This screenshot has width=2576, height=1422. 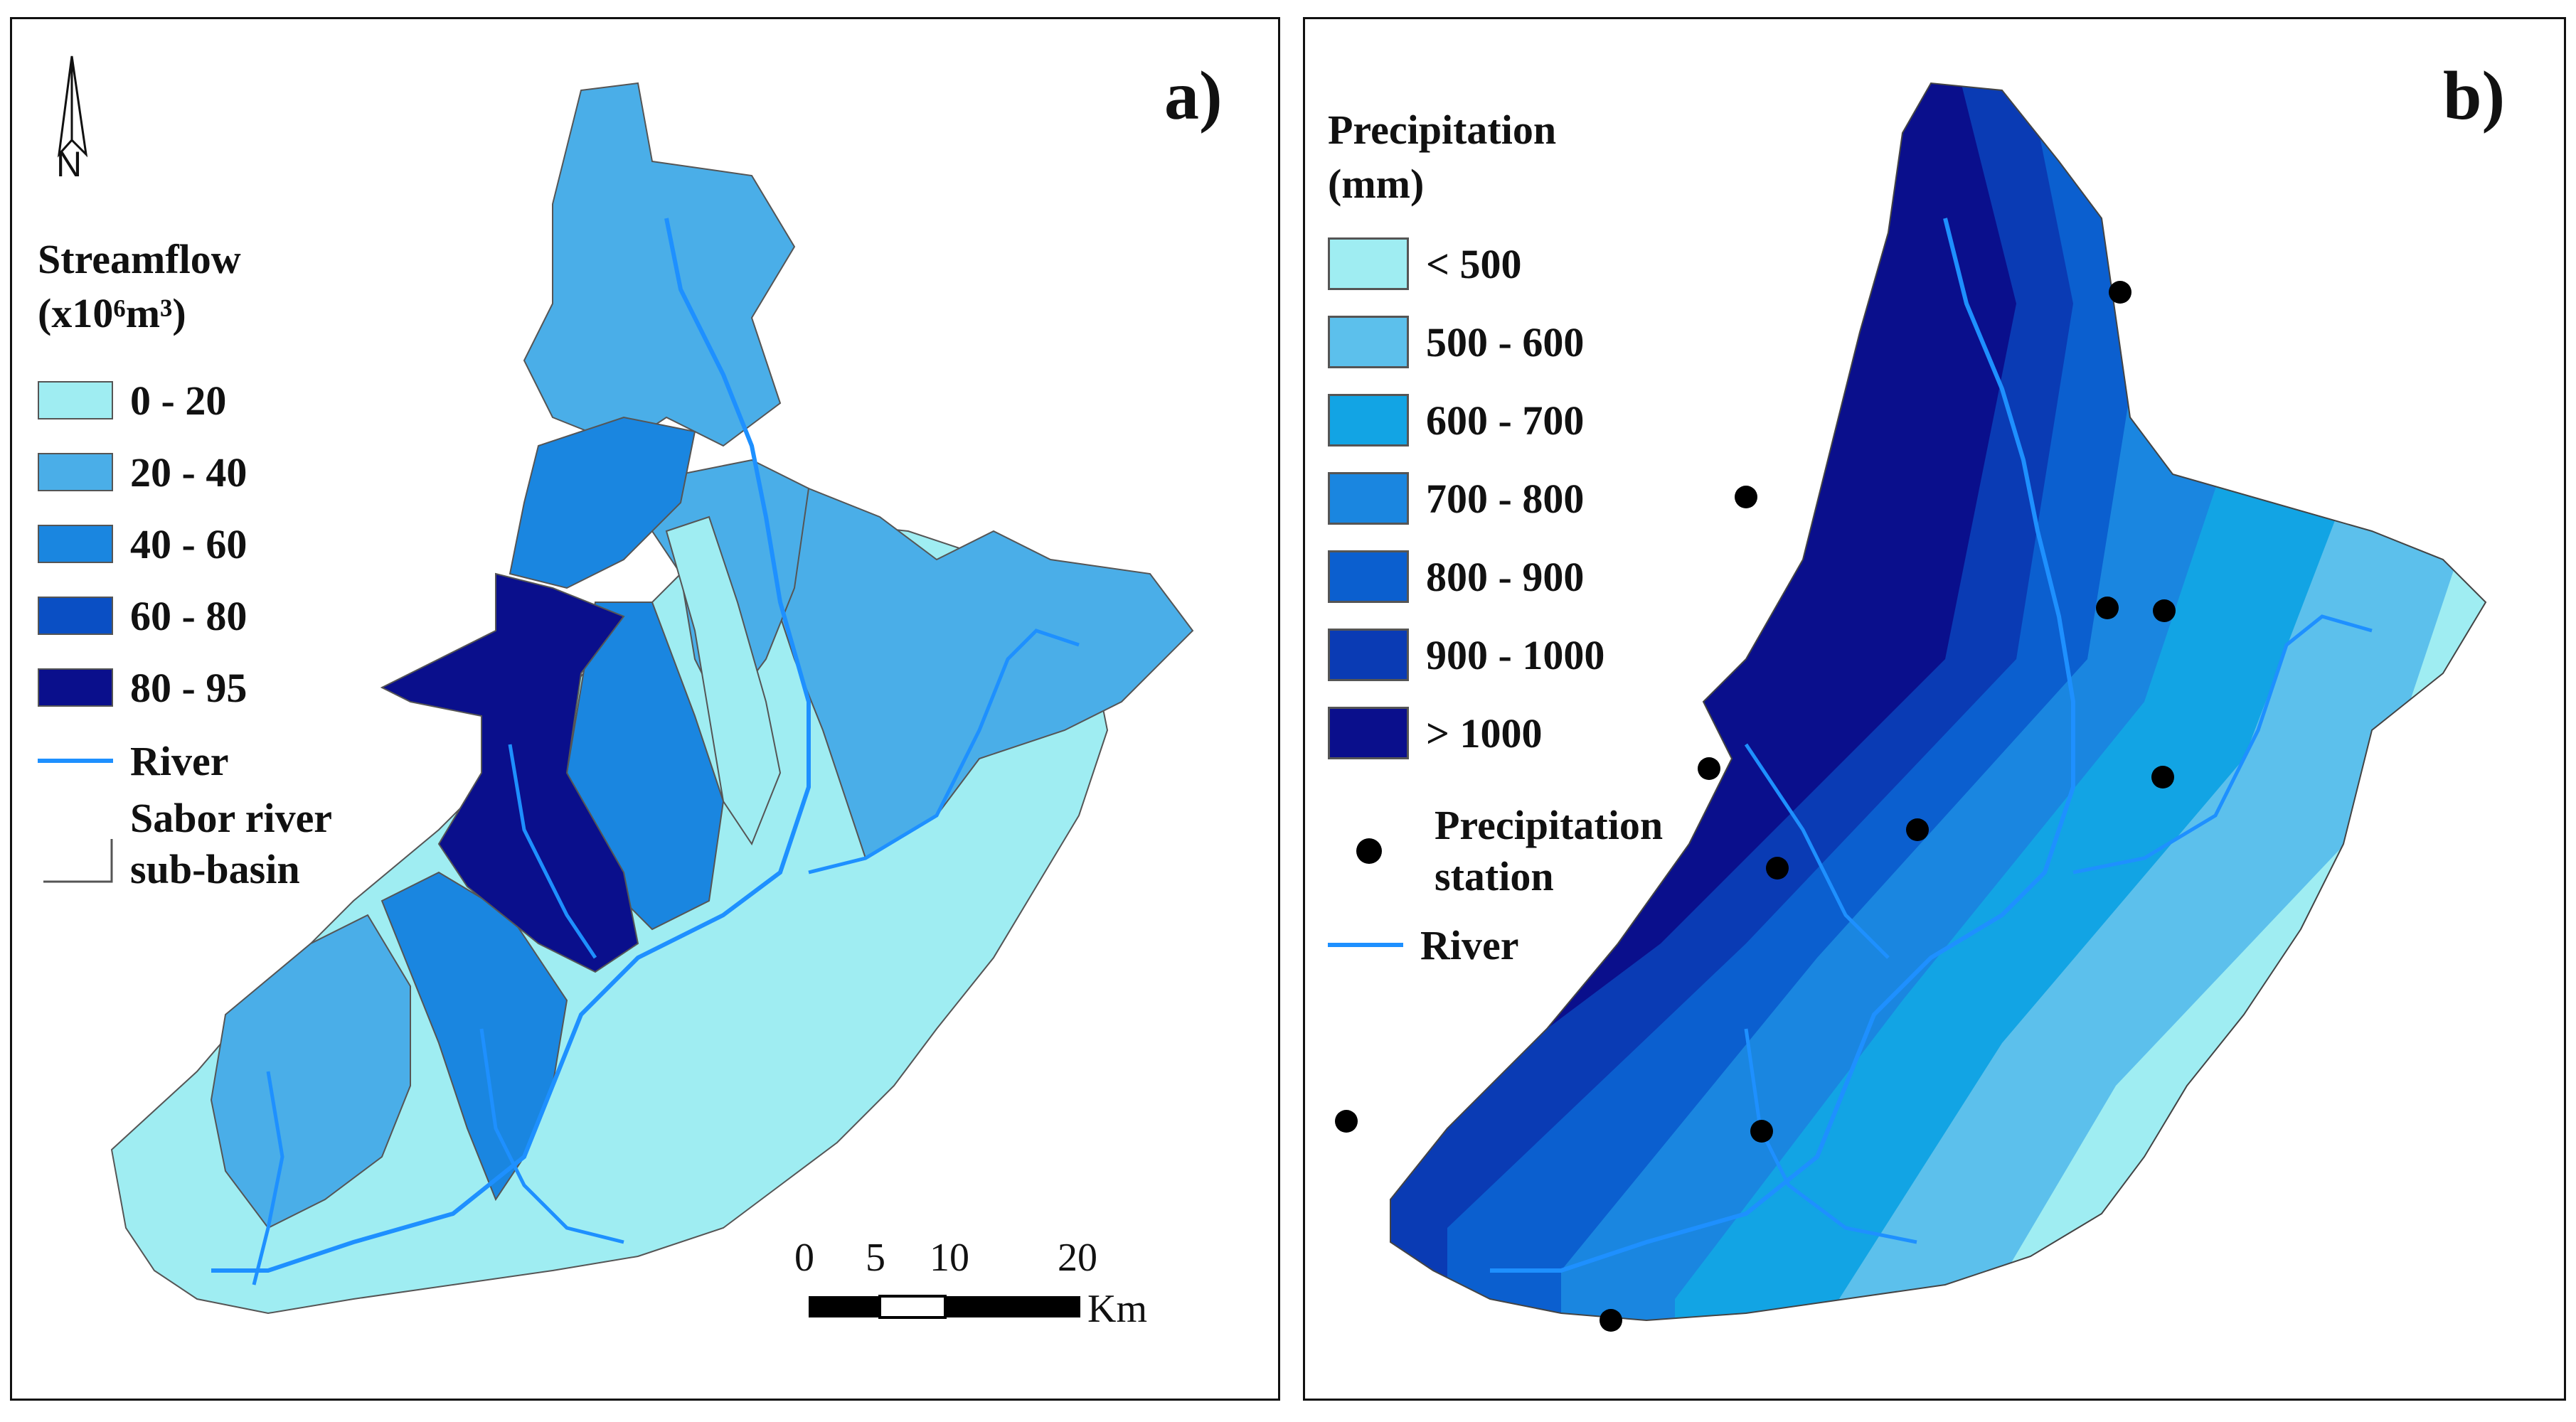 What do you see at coordinates (551, 1136) in the screenshot?
I see `river-south` at bounding box center [551, 1136].